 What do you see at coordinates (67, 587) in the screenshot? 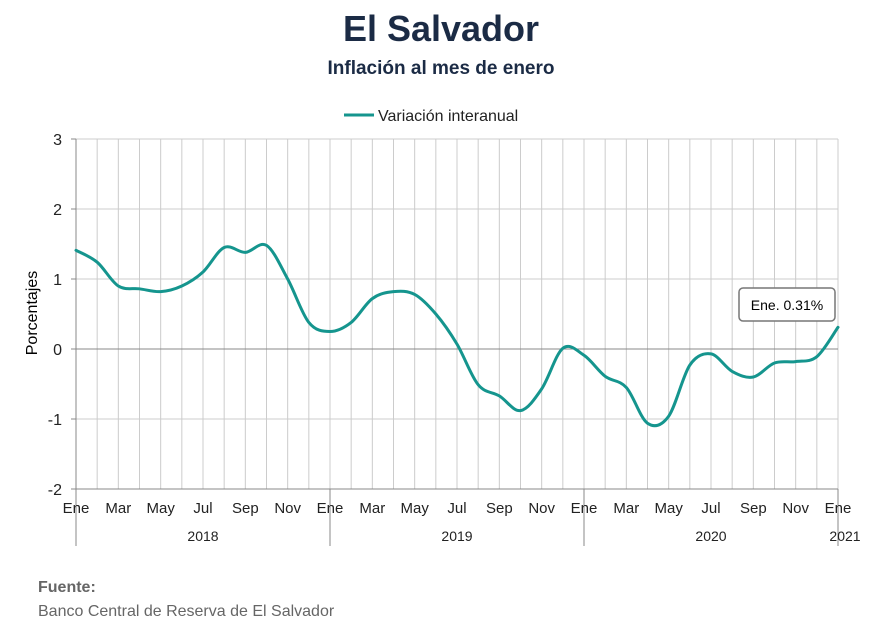
I see `source-label: Fuente:` at bounding box center [67, 587].